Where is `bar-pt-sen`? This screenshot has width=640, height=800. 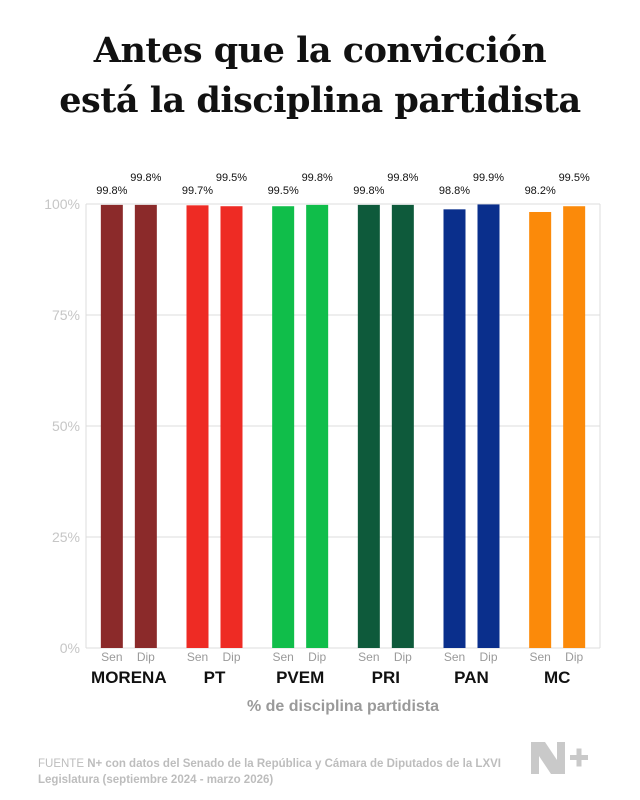
bar-pt-sen is located at coordinates (197, 426).